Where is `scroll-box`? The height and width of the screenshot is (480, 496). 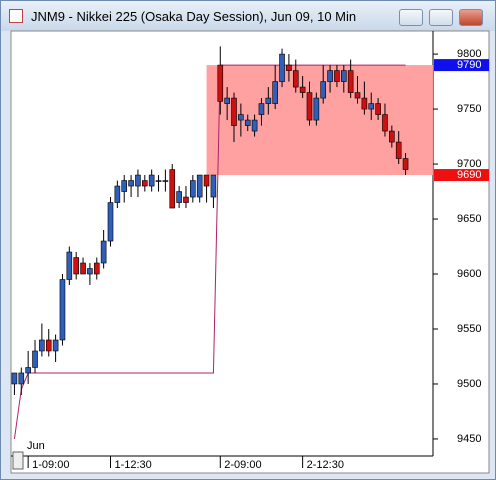 scroll-box is located at coordinates (18, 460).